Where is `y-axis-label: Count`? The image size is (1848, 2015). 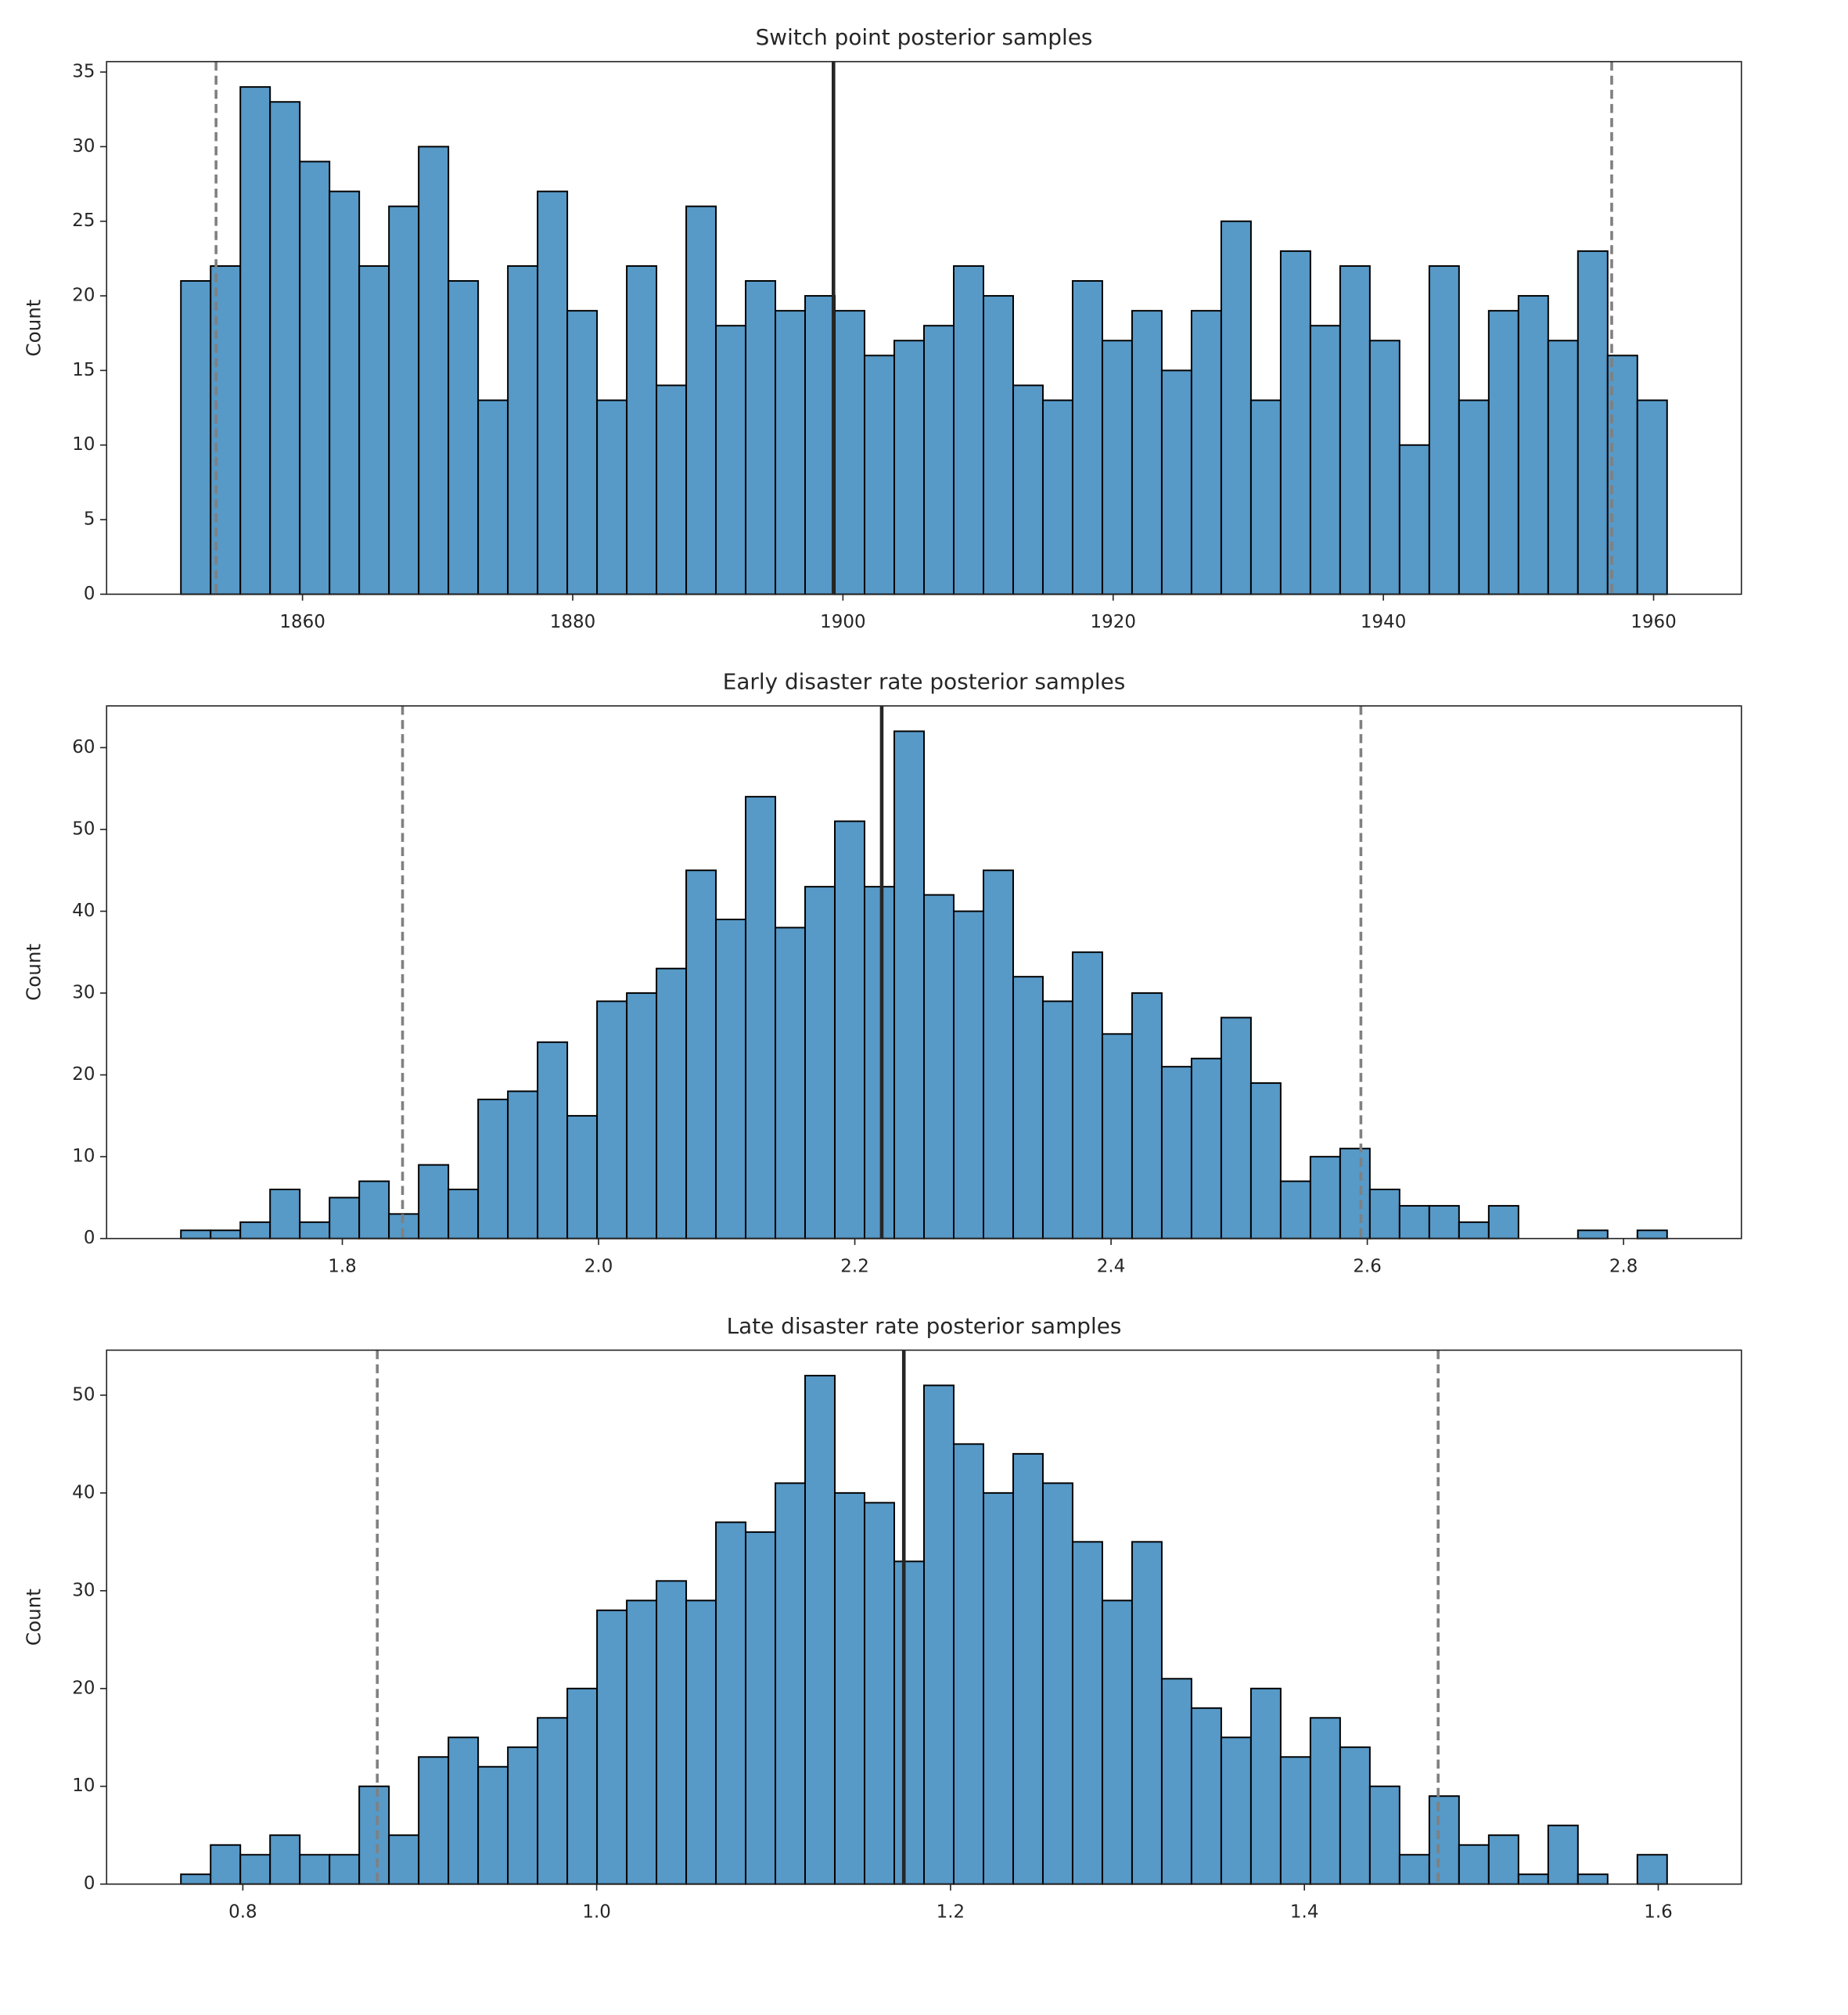
y-axis-label: Count is located at coordinates (33, 1617).